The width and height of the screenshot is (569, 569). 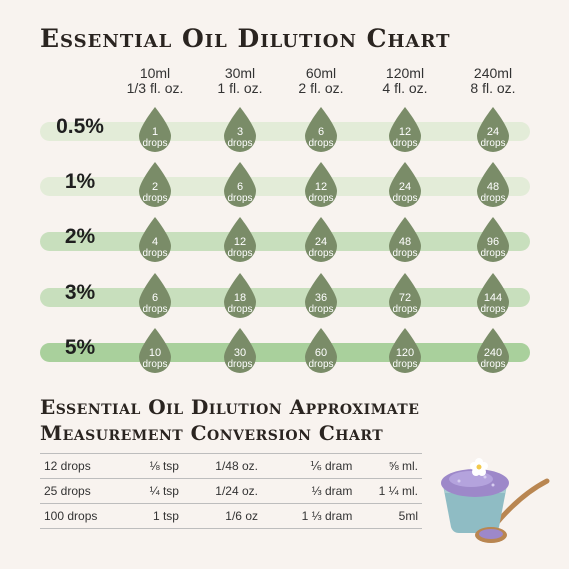 I want to click on dilution-percent: 3%, so click(x=80, y=292).